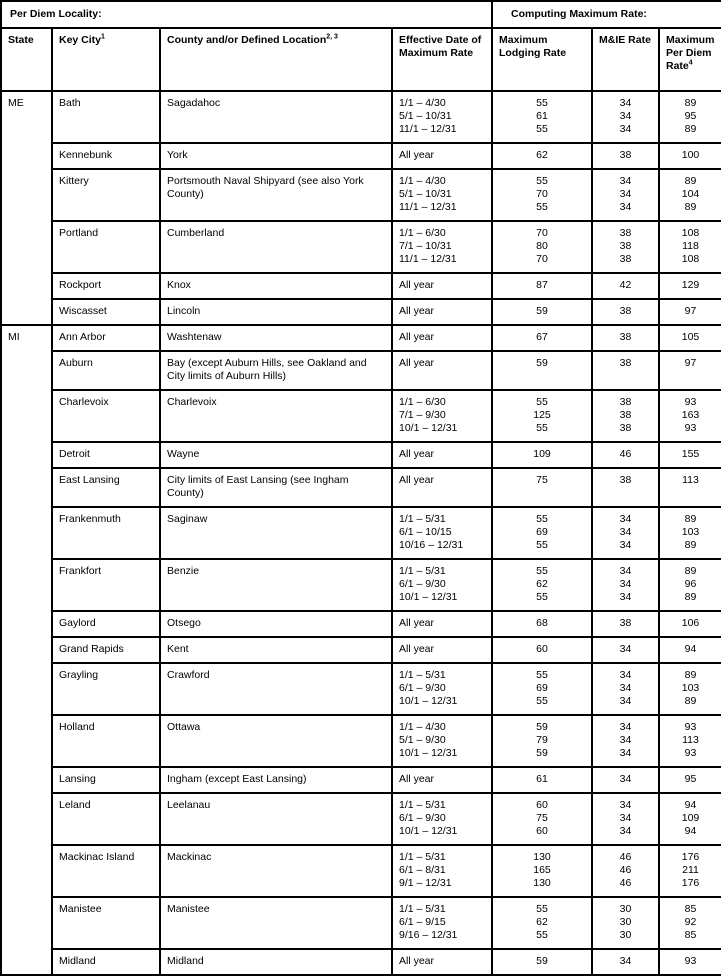  What do you see at coordinates (690, 909) in the screenshot?
I see `max-per-diem-cell-line: 85` at bounding box center [690, 909].